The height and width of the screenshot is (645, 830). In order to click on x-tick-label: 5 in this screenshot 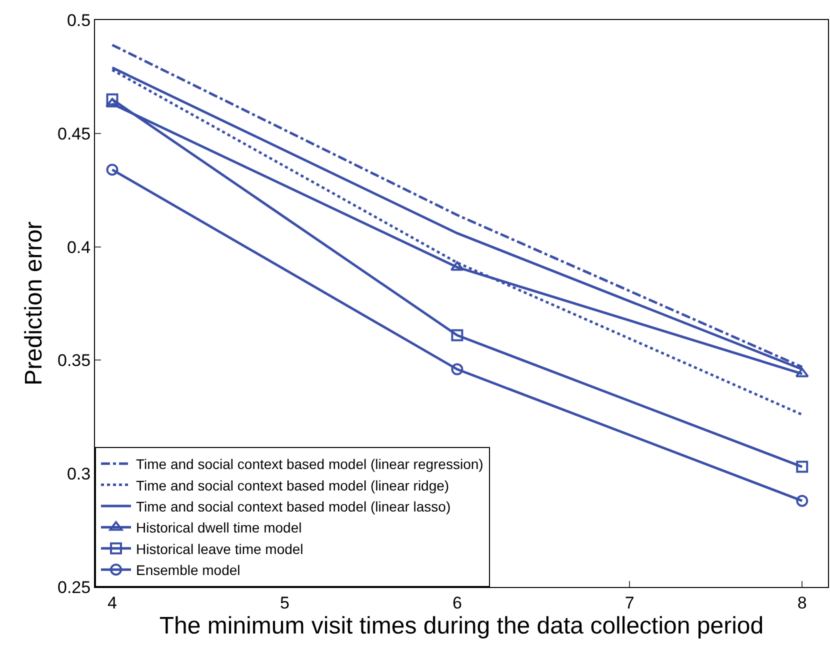, I will do `click(285, 602)`.